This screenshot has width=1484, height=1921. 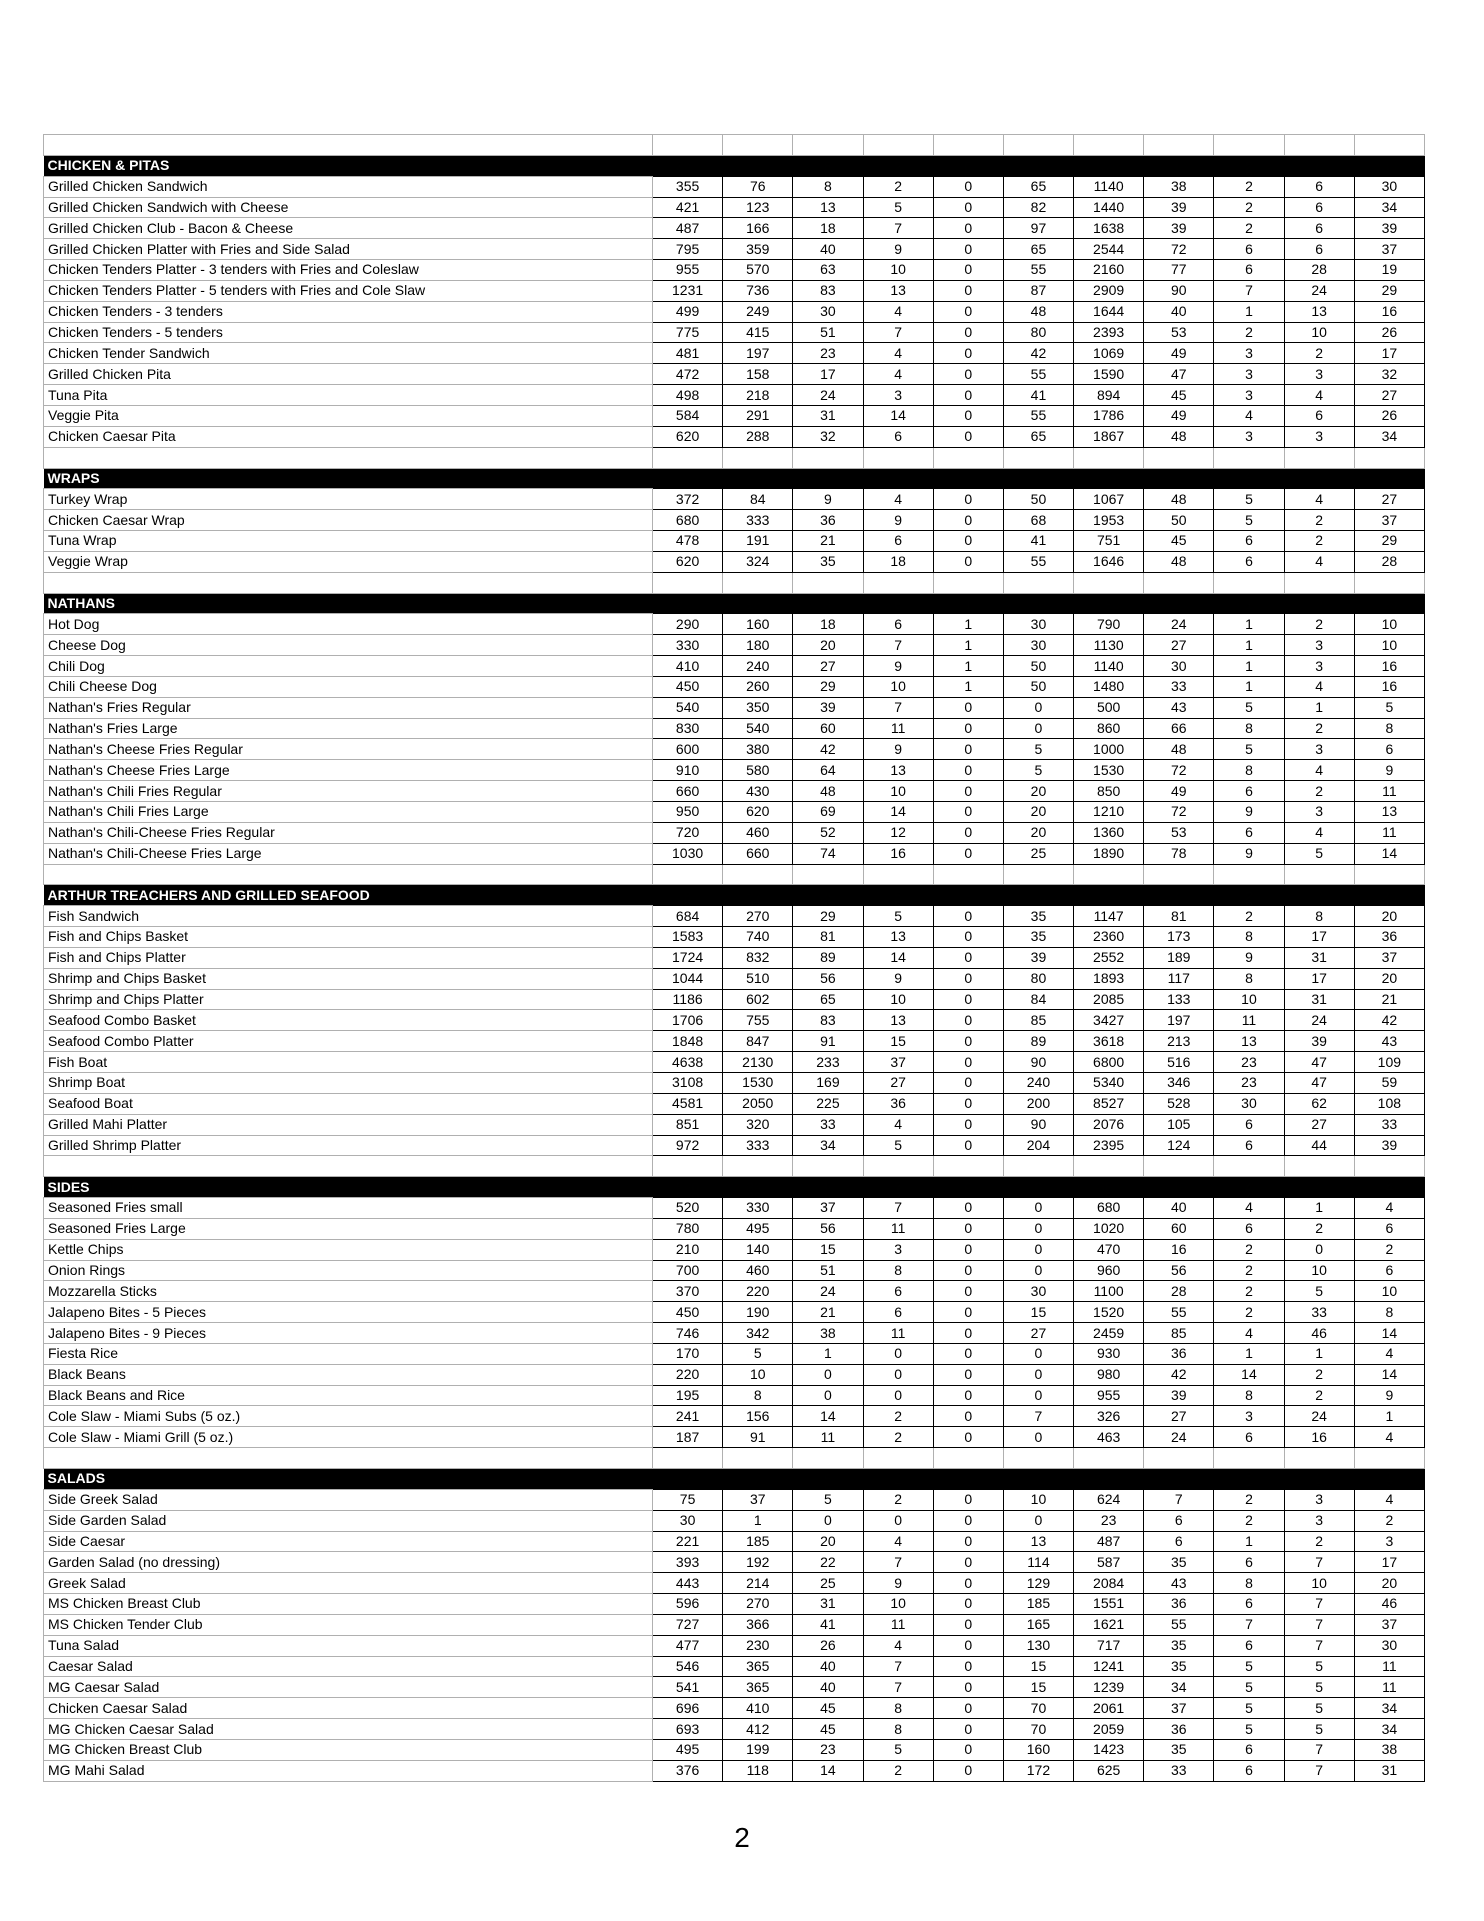 What do you see at coordinates (758, 1666) in the screenshot?
I see `nutrition-value: 365` at bounding box center [758, 1666].